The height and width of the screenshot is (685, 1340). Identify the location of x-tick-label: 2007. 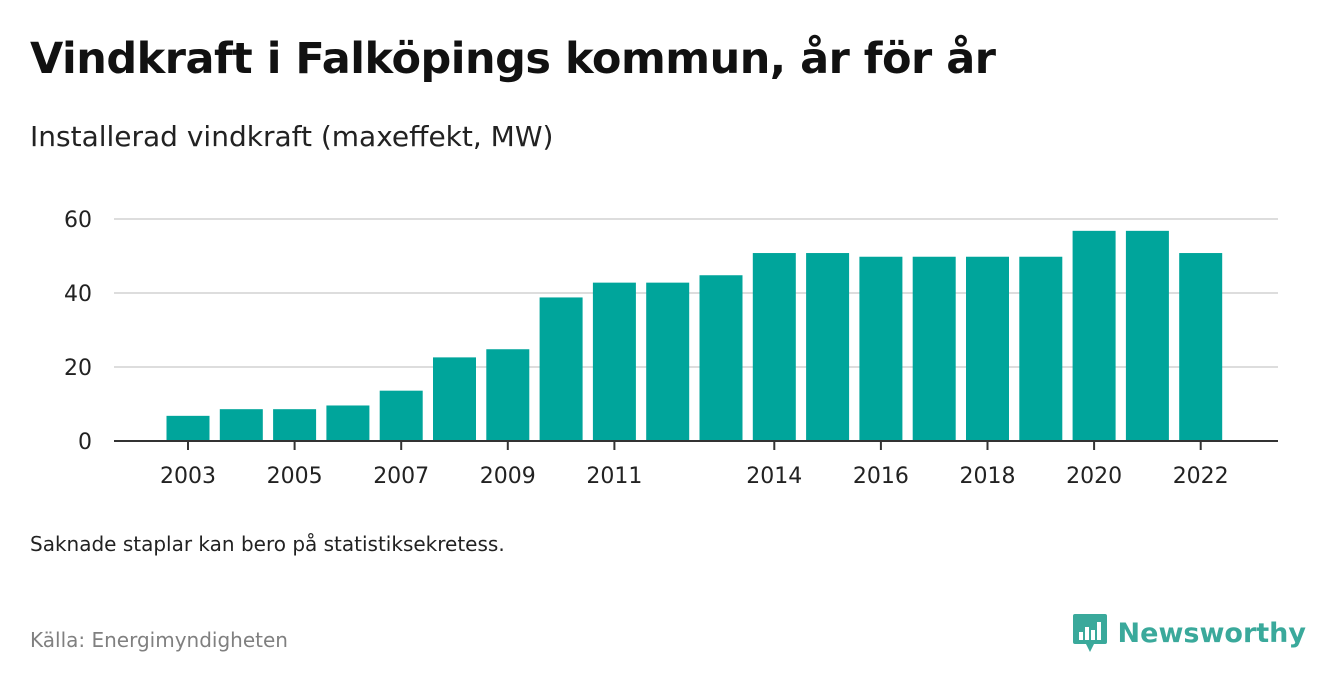
(401, 476).